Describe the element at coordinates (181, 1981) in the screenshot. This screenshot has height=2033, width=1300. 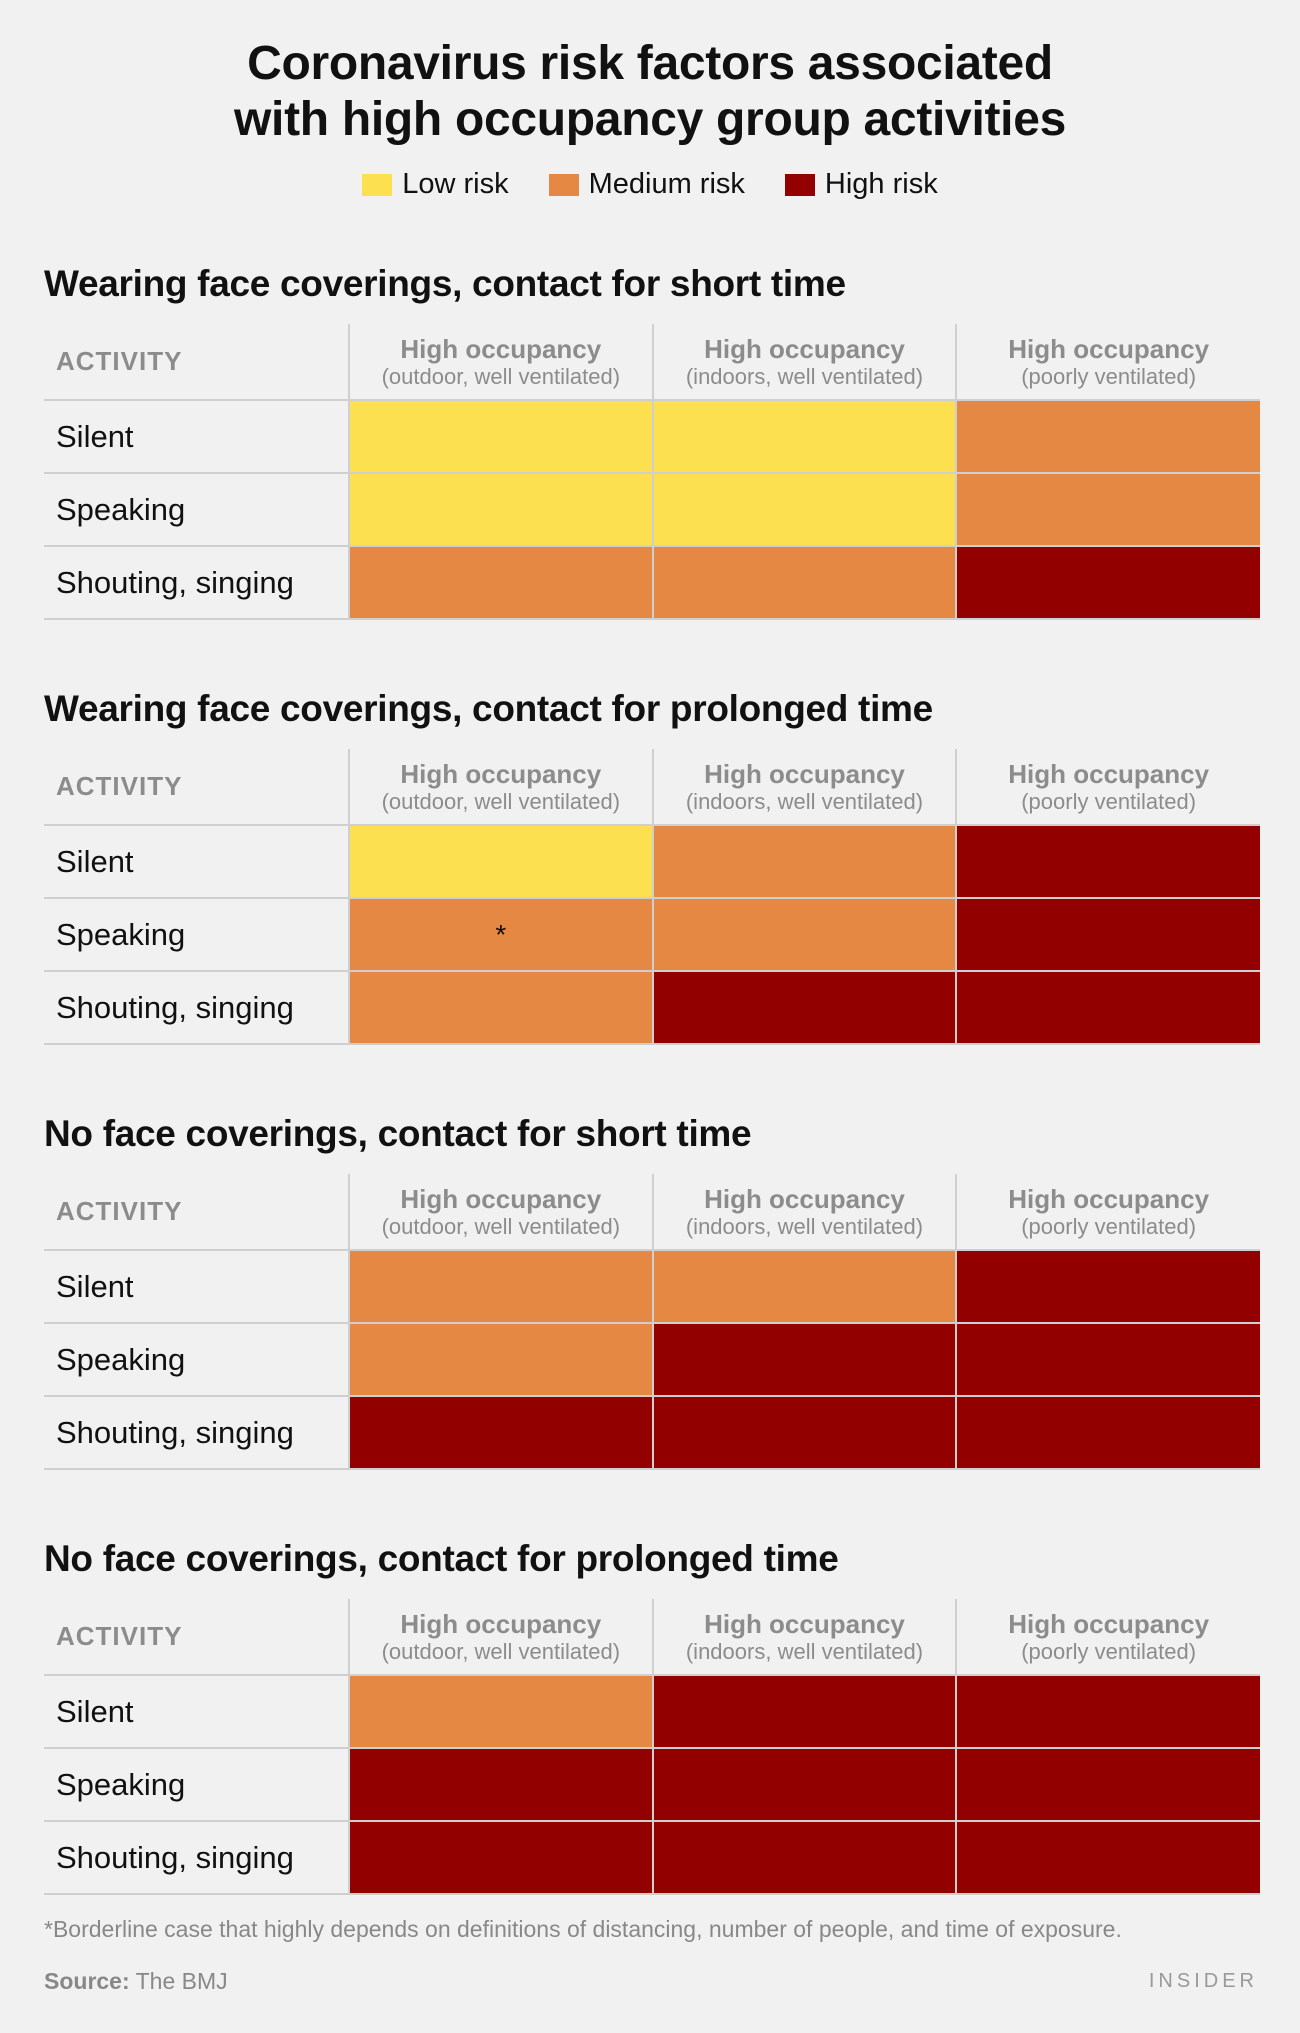
I see `source-value: The BMJ` at that location.